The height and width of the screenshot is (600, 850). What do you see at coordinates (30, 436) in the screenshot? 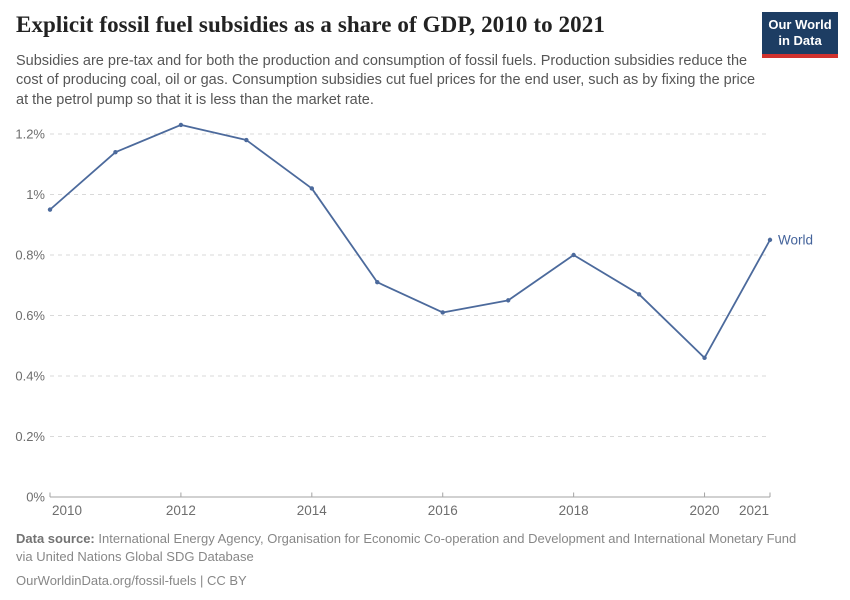
I see `y-tick-label: 0.2%` at bounding box center [30, 436].